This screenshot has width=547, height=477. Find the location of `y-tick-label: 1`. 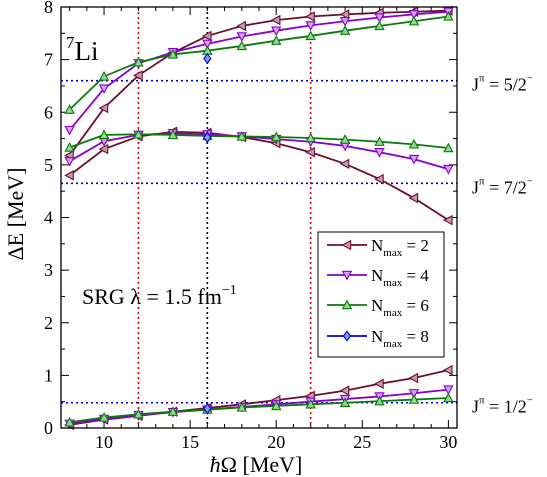

y-tick-label: 1 is located at coordinates (48, 375).